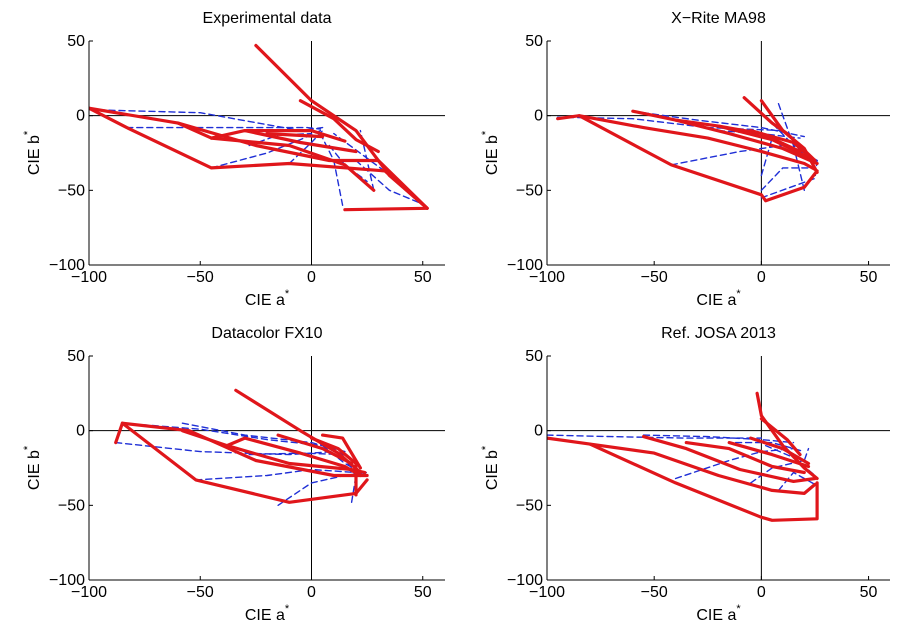  Describe the element at coordinates (718, 333) in the screenshot. I see `chart-title: Ref. JOSA 2013` at that location.